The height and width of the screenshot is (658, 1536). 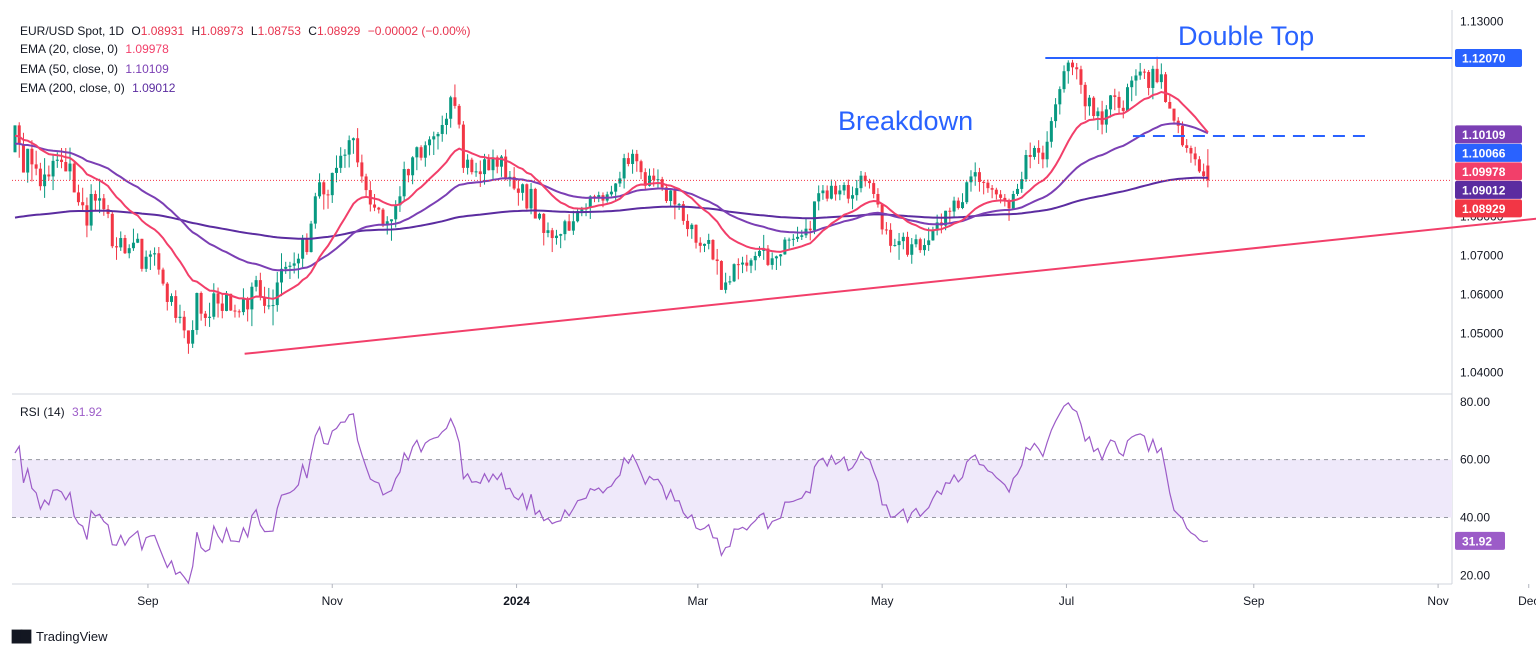 I want to click on rsi-legend: RSI (14) 31.92, so click(x=63, y=412).